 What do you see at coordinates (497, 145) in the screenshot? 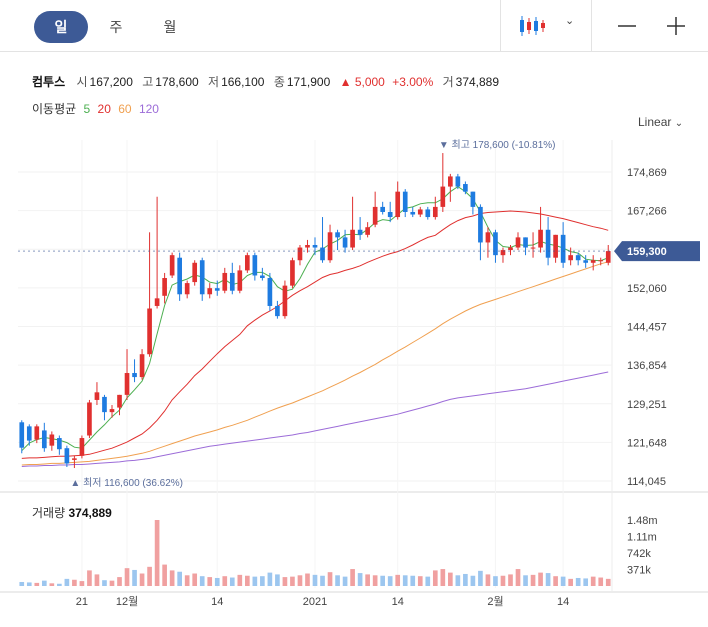
I see `high-annotation: ▼ 최고 178,600 (-10.81%)` at bounding box center [497, 145].